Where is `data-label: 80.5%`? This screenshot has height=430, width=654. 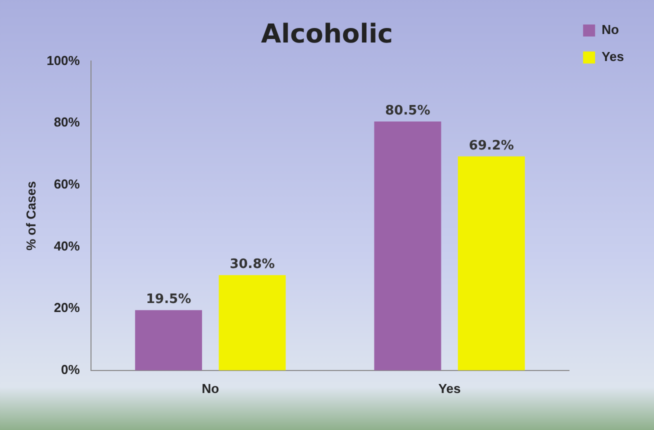
data-label: 80.5% is located at coordinates (407, 110).